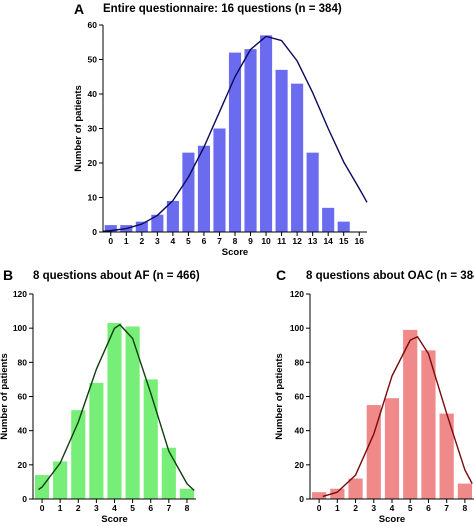 This screenshot has width=474, height=526. I want to click on x-tick-label-c: 1, so click(337, 508).